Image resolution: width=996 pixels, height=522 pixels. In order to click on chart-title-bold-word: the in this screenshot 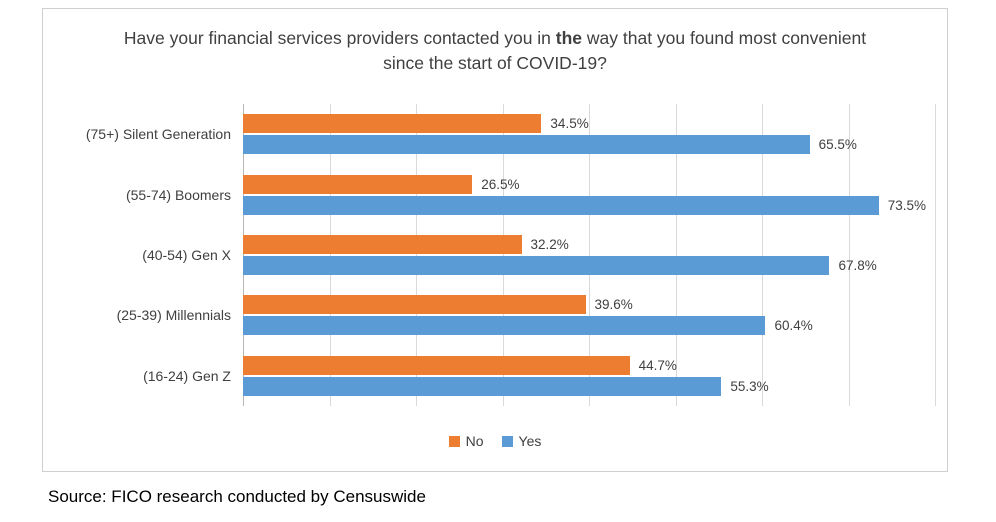, I will do `click(569, 38)`.